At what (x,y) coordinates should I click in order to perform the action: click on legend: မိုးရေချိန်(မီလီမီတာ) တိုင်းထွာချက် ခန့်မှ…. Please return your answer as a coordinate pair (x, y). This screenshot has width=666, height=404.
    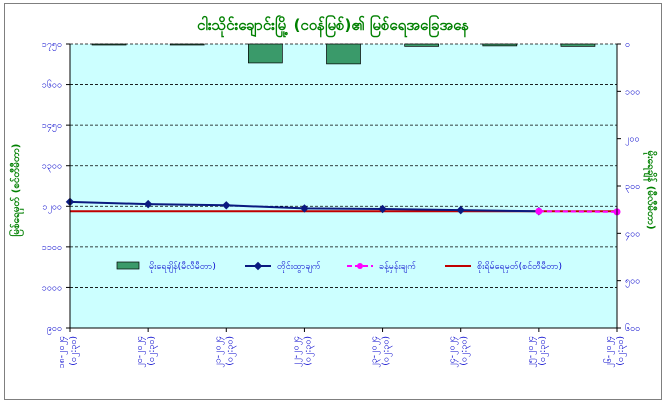
    Looking at the image, I should click on (339, 267).